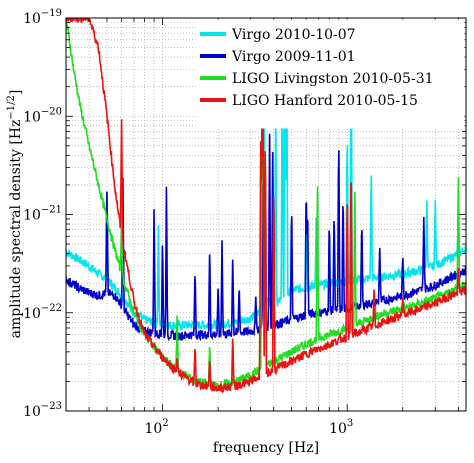 This screenshot has width=474, height=463. I want to click on y-tick-label: 10−21, so click(42, 214).